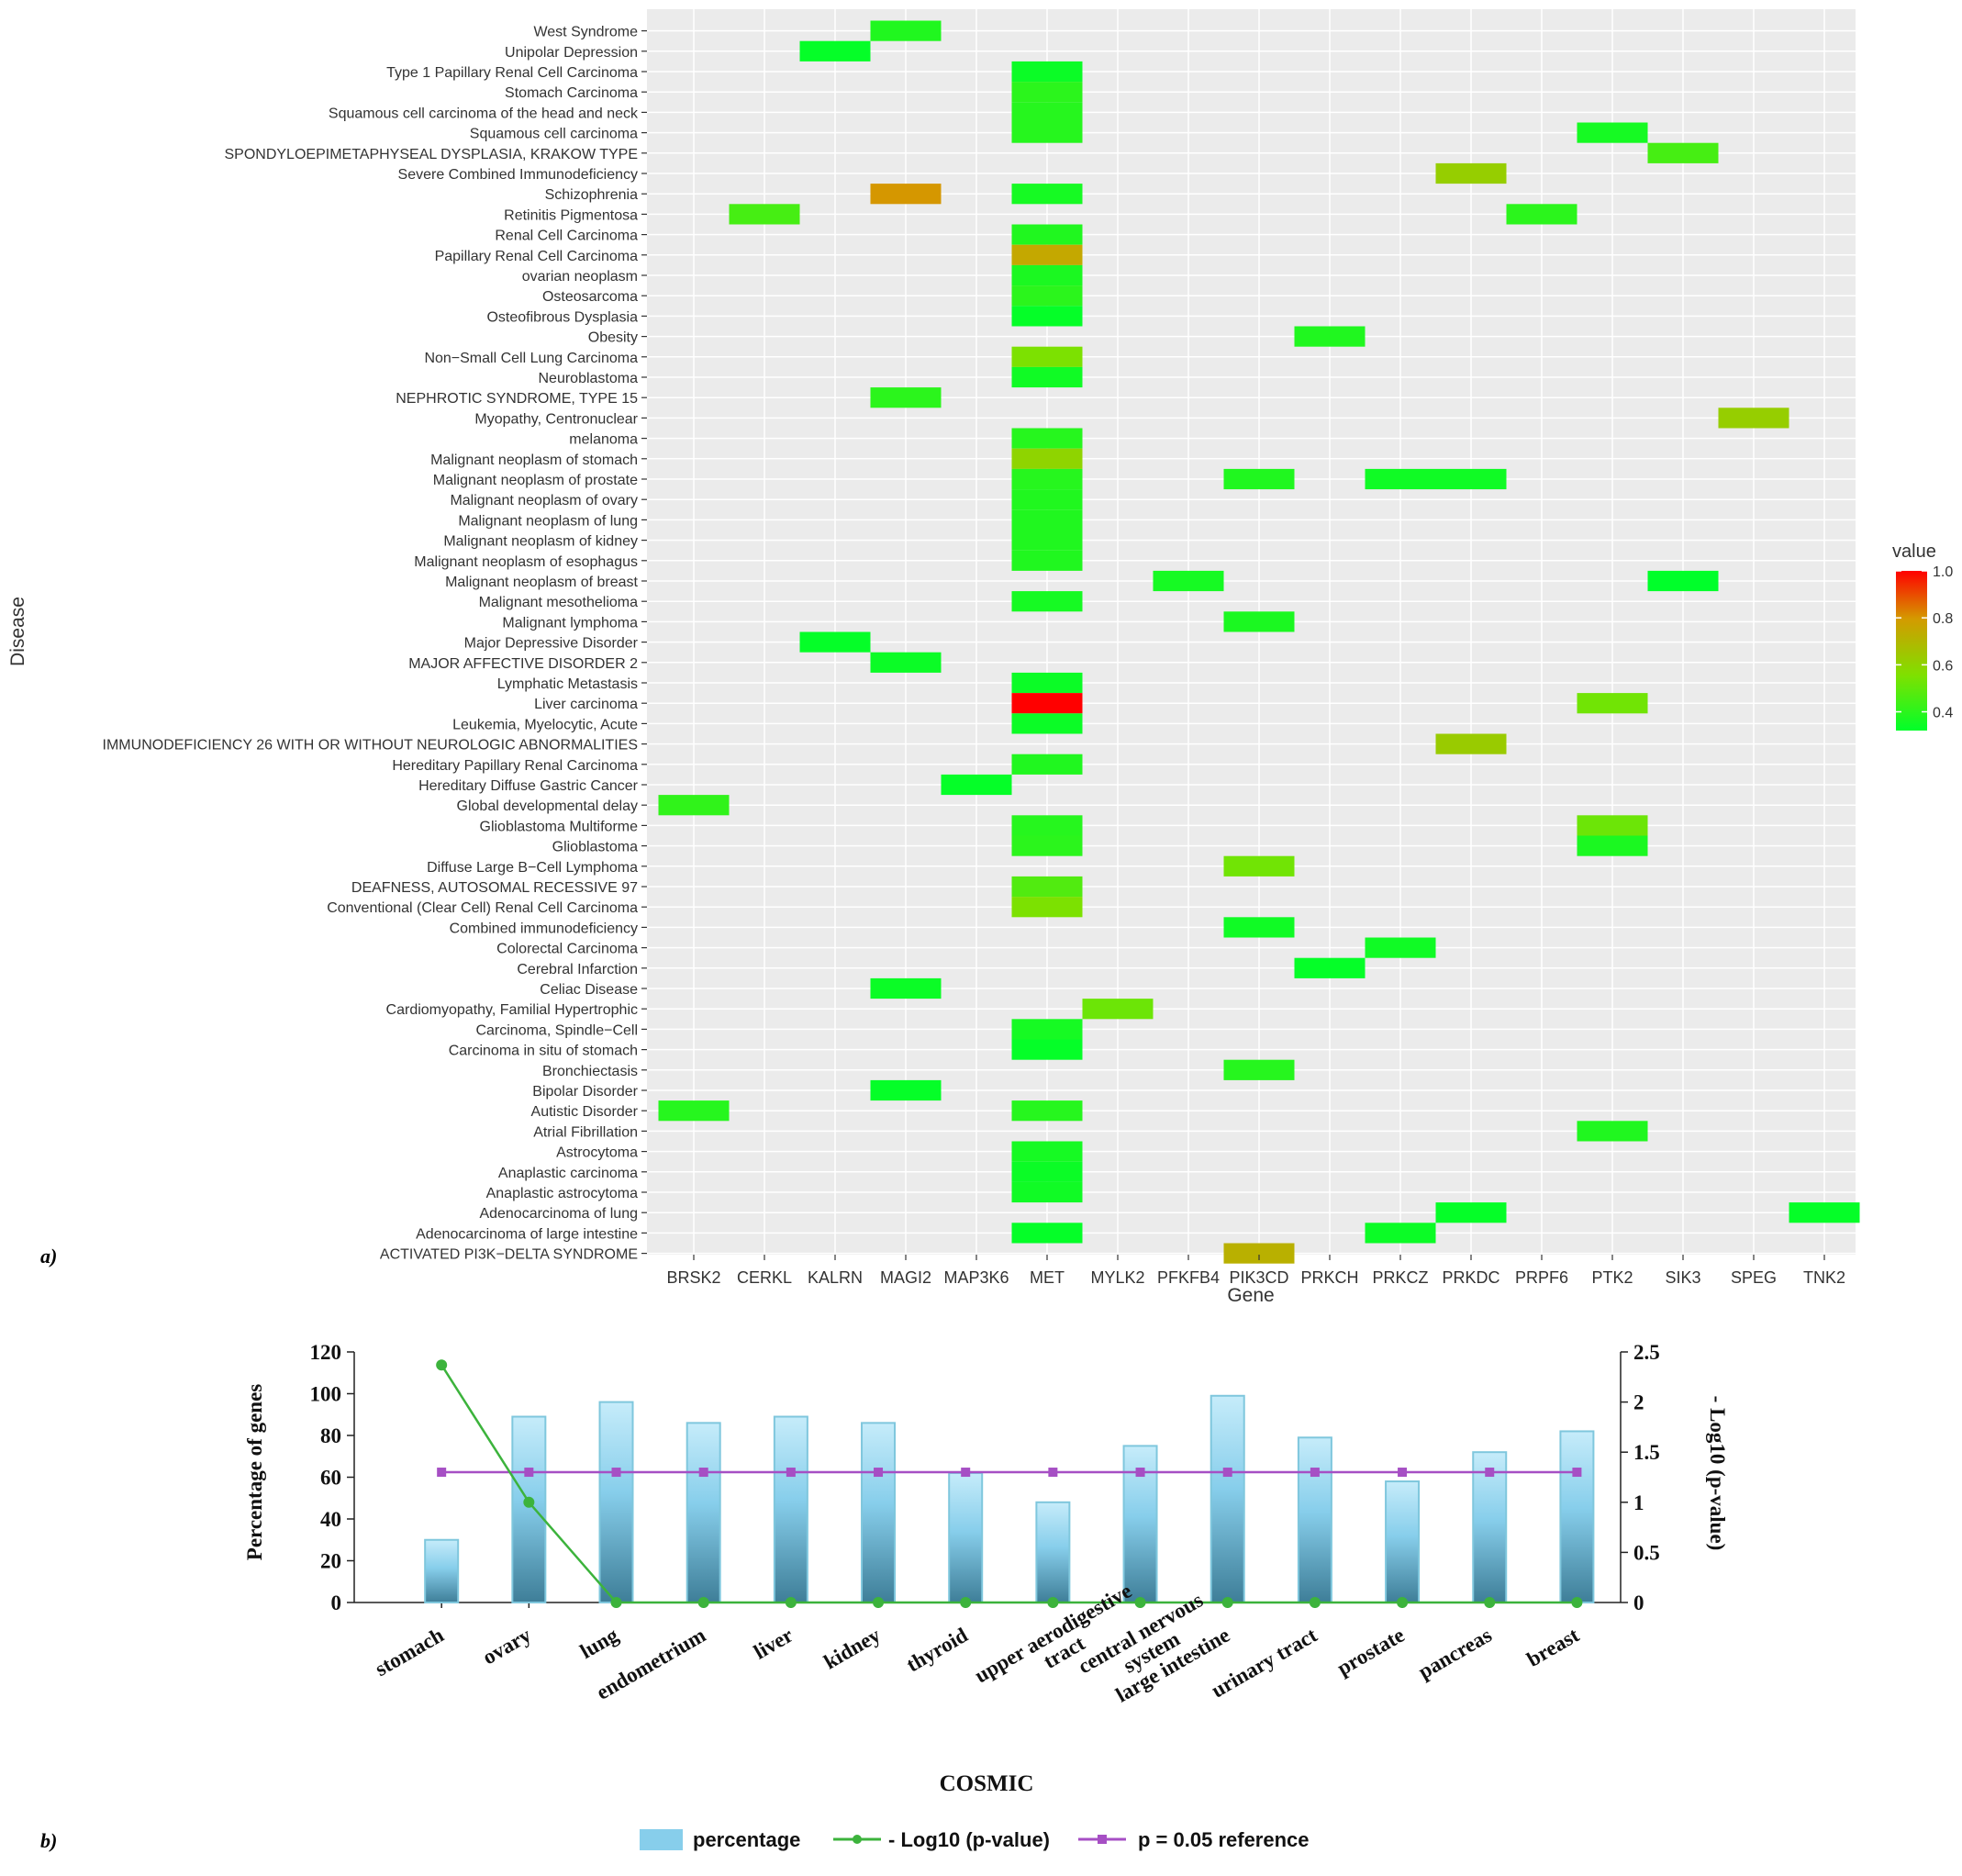  Describe the element at coordinates (495, 888) in the screenshot. I see `disease-label: DEAFNESS, AUTOSOMAL RECESSIVE 97` at that location.